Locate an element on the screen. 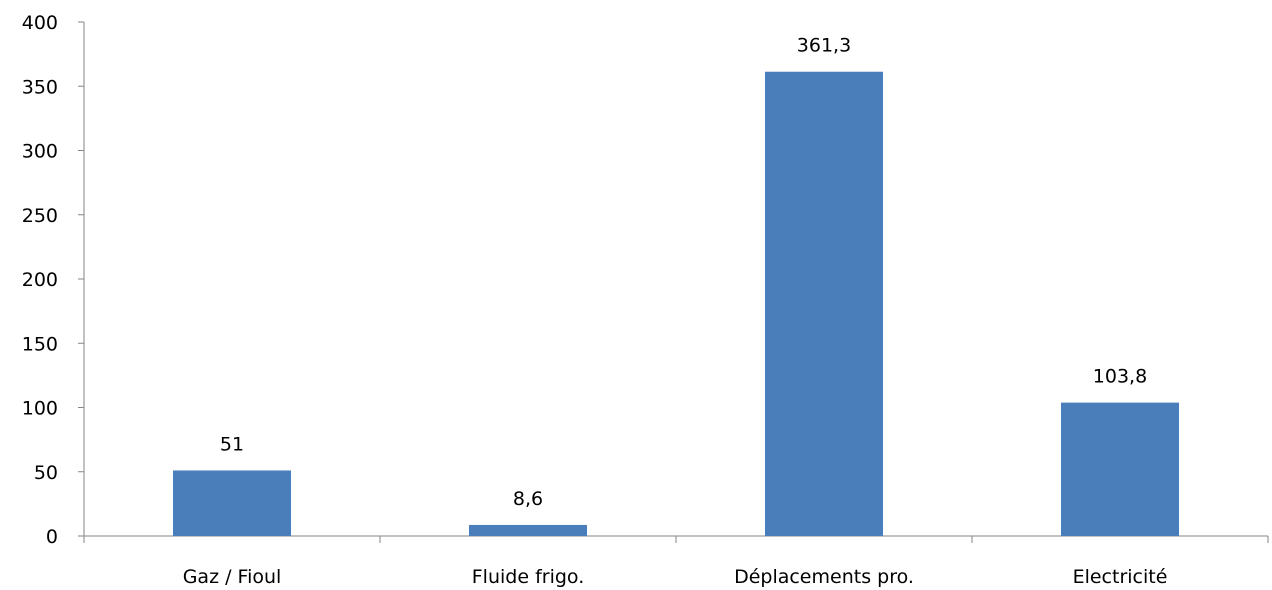 The image size is (1272, 590). x-category-label: Electricité is located at coordinates (1120, 577).